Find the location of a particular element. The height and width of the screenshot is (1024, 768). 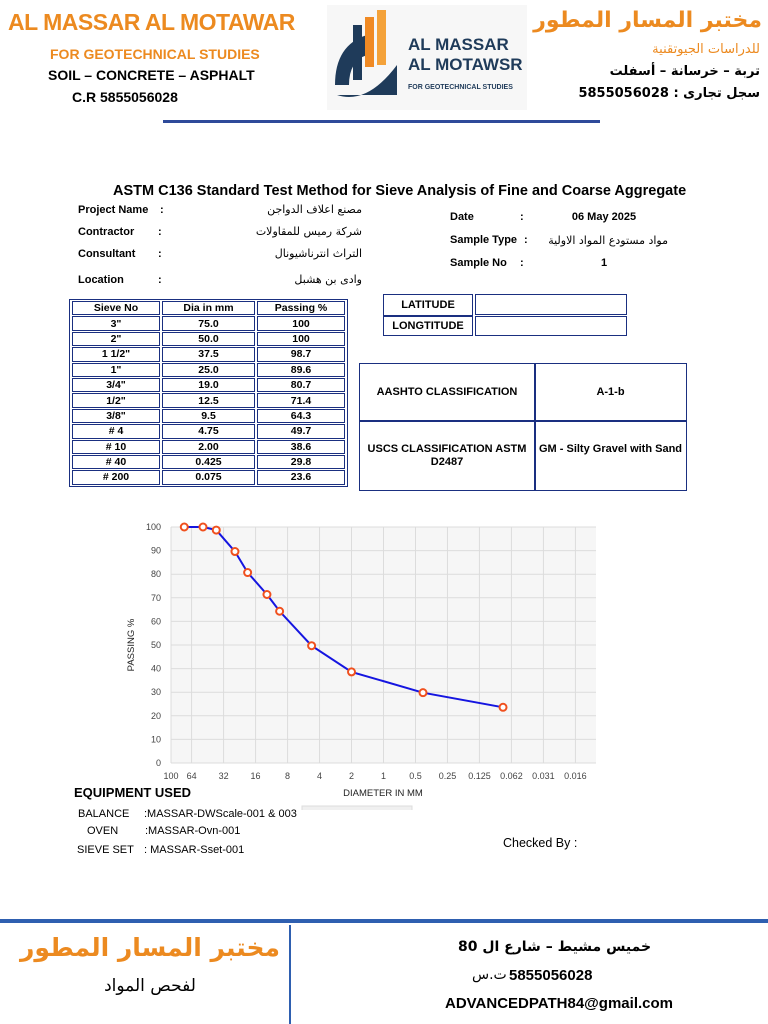

table-cell: 9.5 is located at coordinates (208, 416).